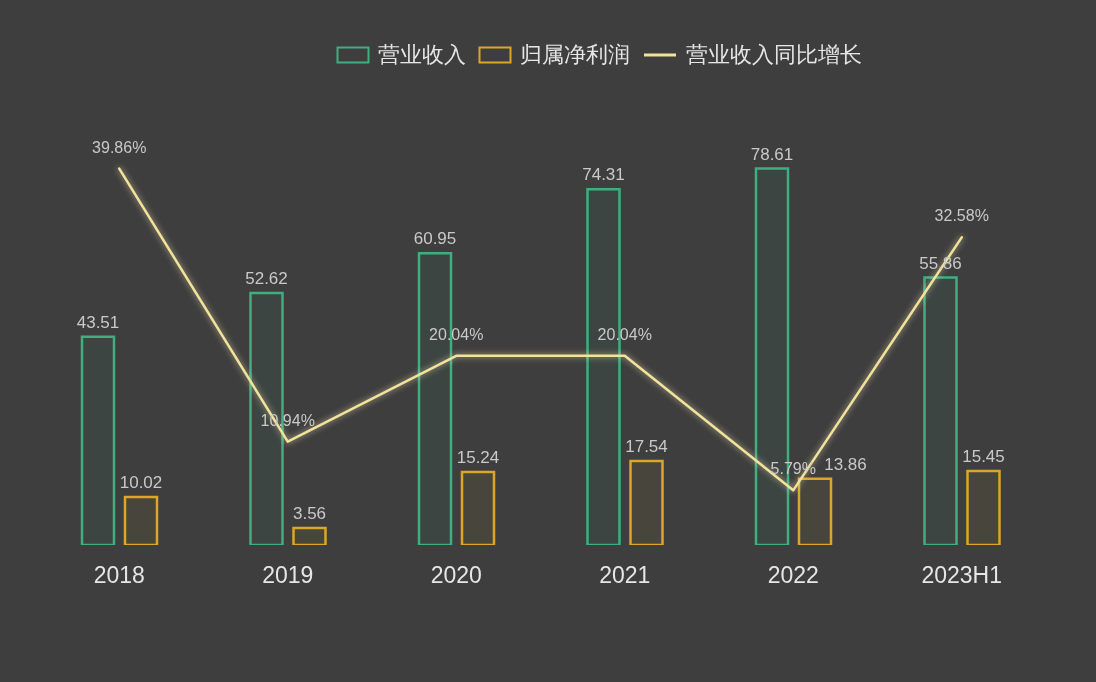 The width and height of the screenshot is (1096, 682). Describe the element at coordinates (646, 447) in the screenshot. I see `data-label: 17.54` at that location.